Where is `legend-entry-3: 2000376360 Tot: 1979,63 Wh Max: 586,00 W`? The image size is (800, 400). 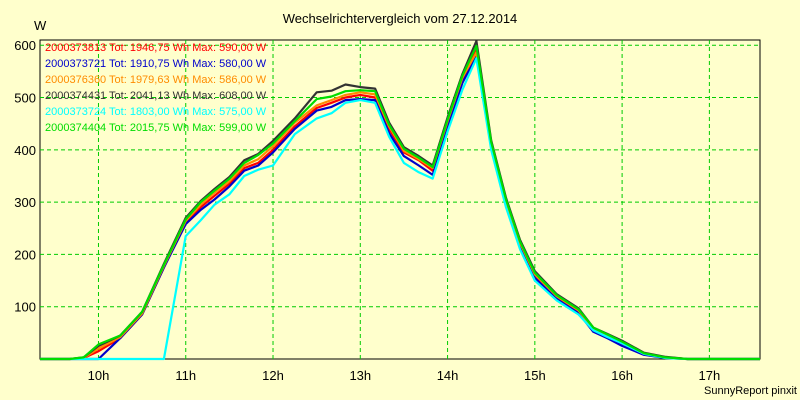
legend-entry-3: 2000376360 Tot: 1979,63 Wh Max: 586,00 W is located at coordinates (156, 80).